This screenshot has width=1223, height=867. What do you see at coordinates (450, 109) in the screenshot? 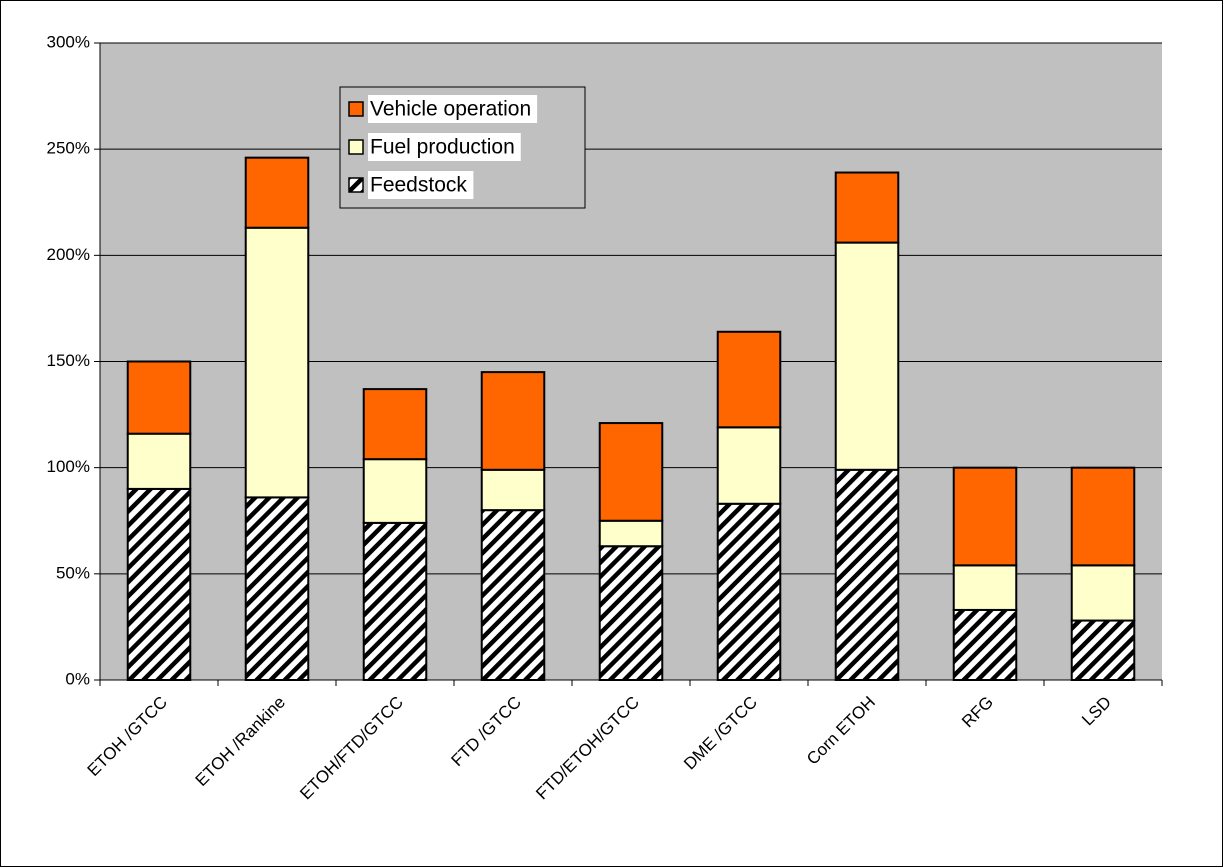
I see `legend-text: Vehicle operation` at bounding box center [450, 109].